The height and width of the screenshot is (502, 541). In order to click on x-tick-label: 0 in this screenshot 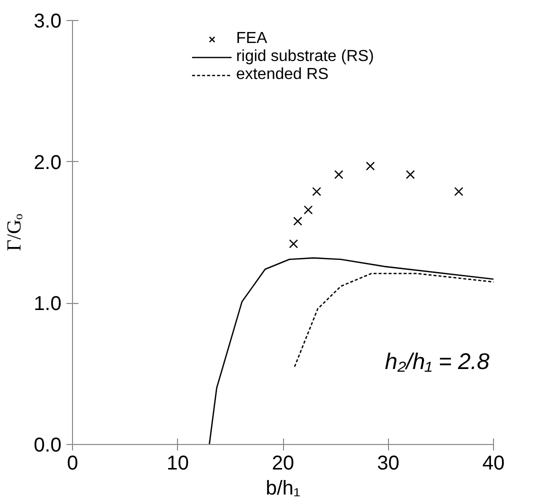, I will do `click(72, 463)`.